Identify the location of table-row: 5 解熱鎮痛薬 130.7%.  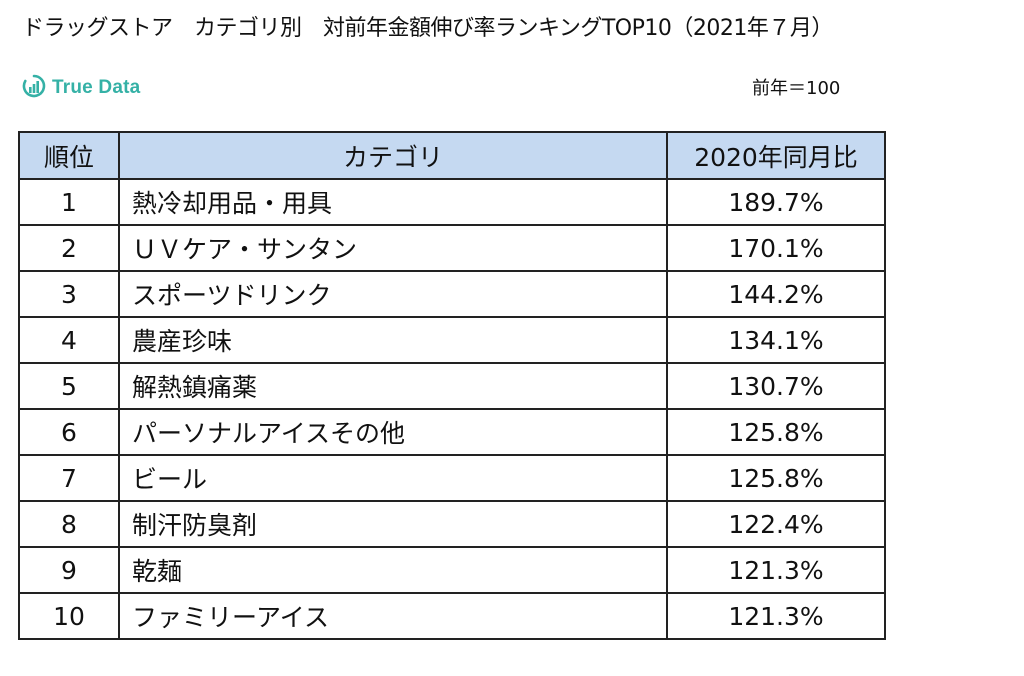
(452, 386).